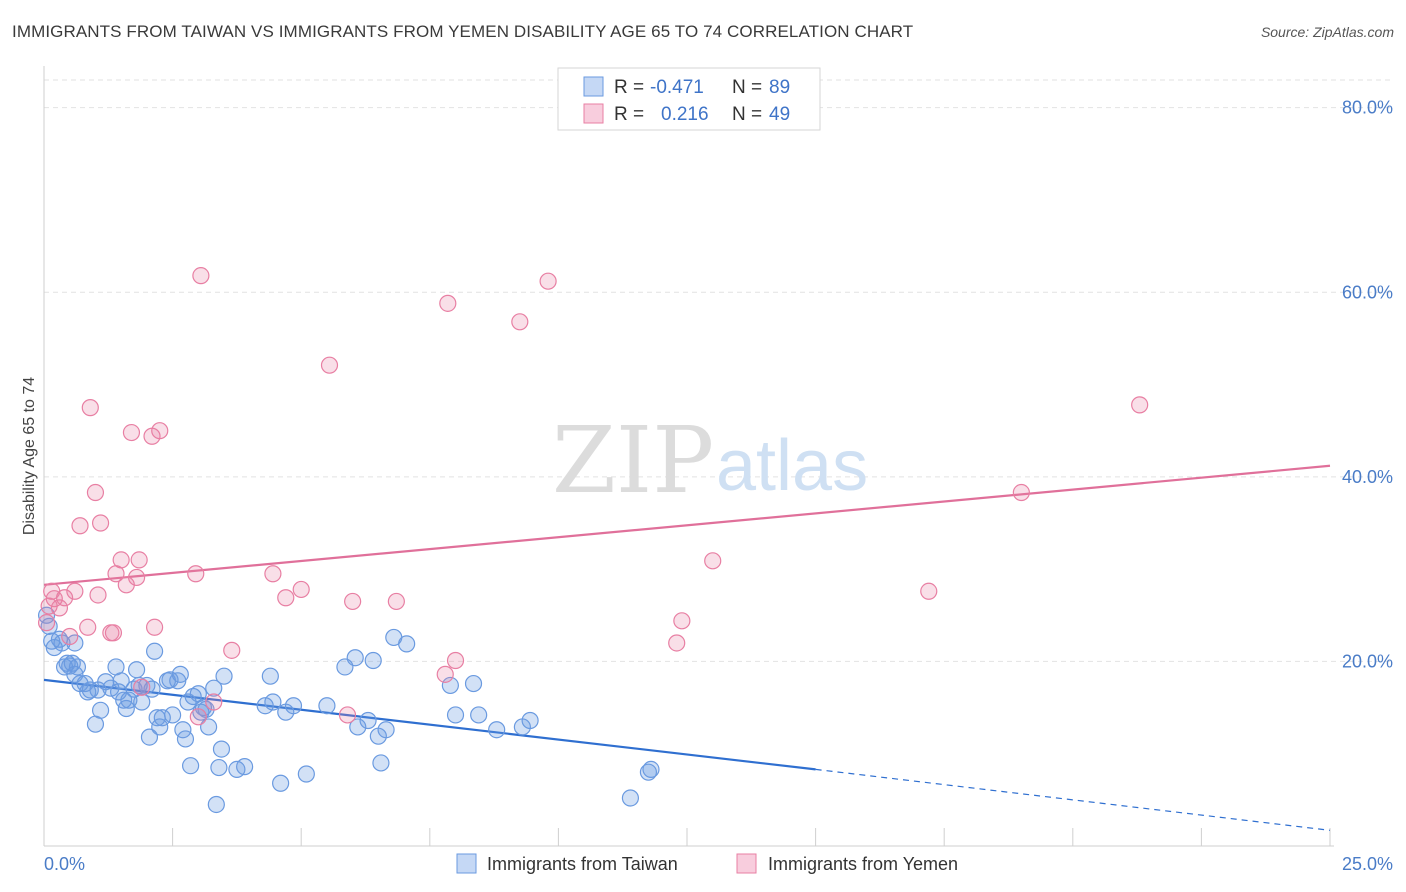  I want to click on legend-bottom-swatch-yemen, so click(746, 863).